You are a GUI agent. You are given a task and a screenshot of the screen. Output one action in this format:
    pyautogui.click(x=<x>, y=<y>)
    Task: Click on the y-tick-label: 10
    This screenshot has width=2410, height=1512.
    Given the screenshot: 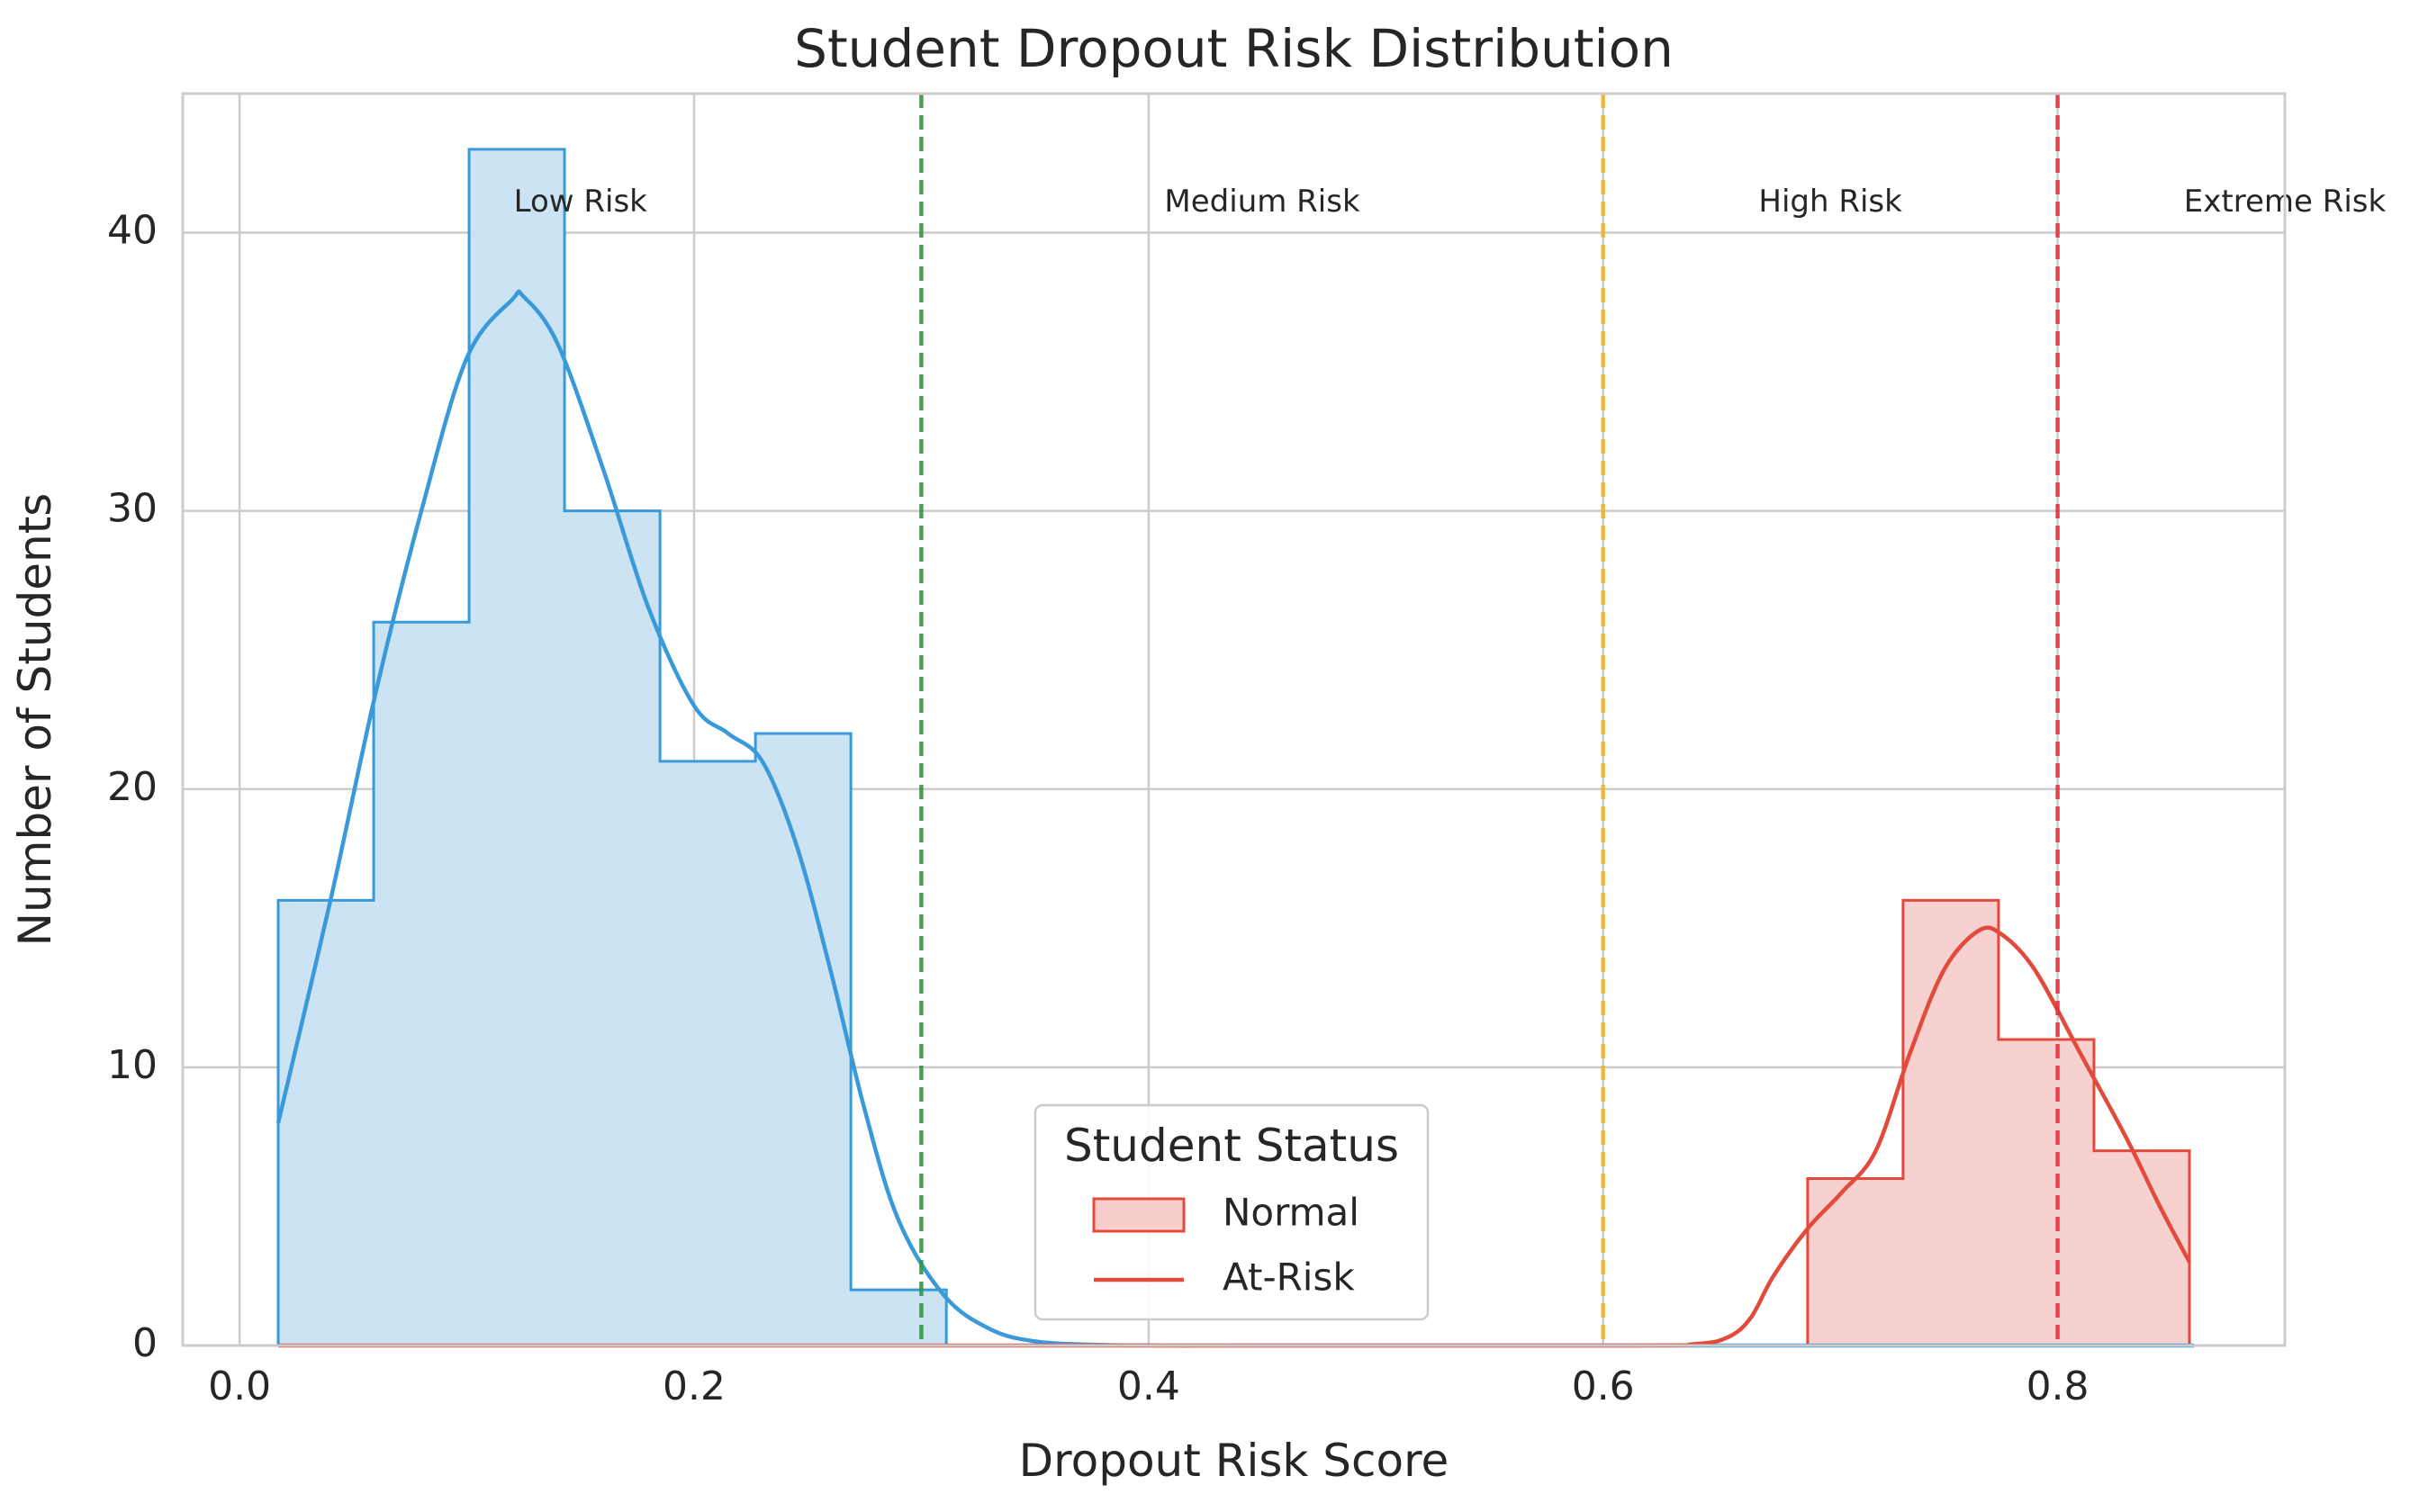 What is the action you would take?
    pyautogui.click(x=132, y=1065)
    